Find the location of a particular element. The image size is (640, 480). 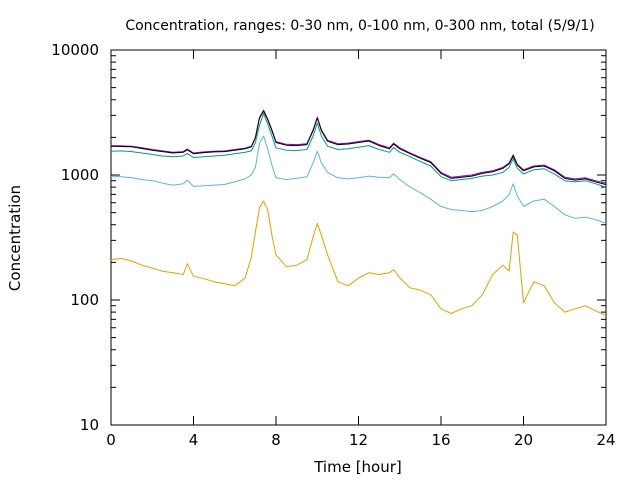

x-tick-label: 24 is located at coordinates (605, 440).